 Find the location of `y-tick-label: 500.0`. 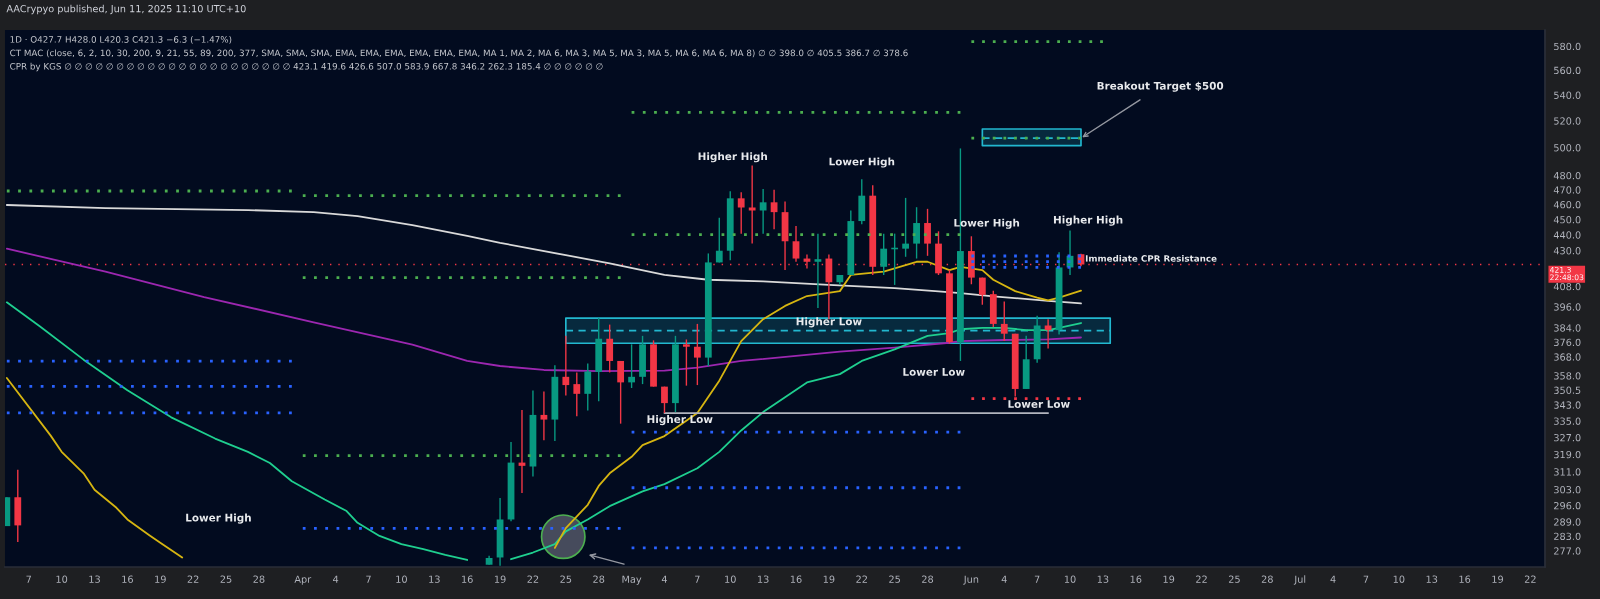

y-tick-label: 500.0 is located at coordinates (1567, 148).